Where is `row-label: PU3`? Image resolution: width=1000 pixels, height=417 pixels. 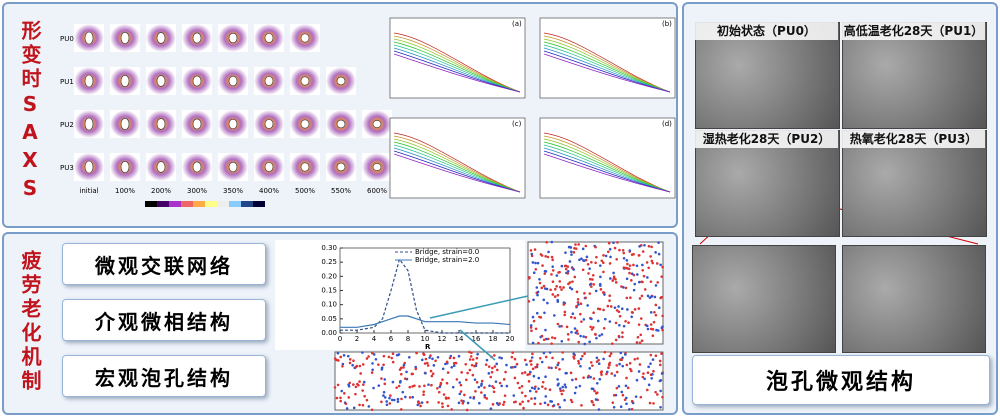 row-label: PU3 is located at coordinates (67, 168).